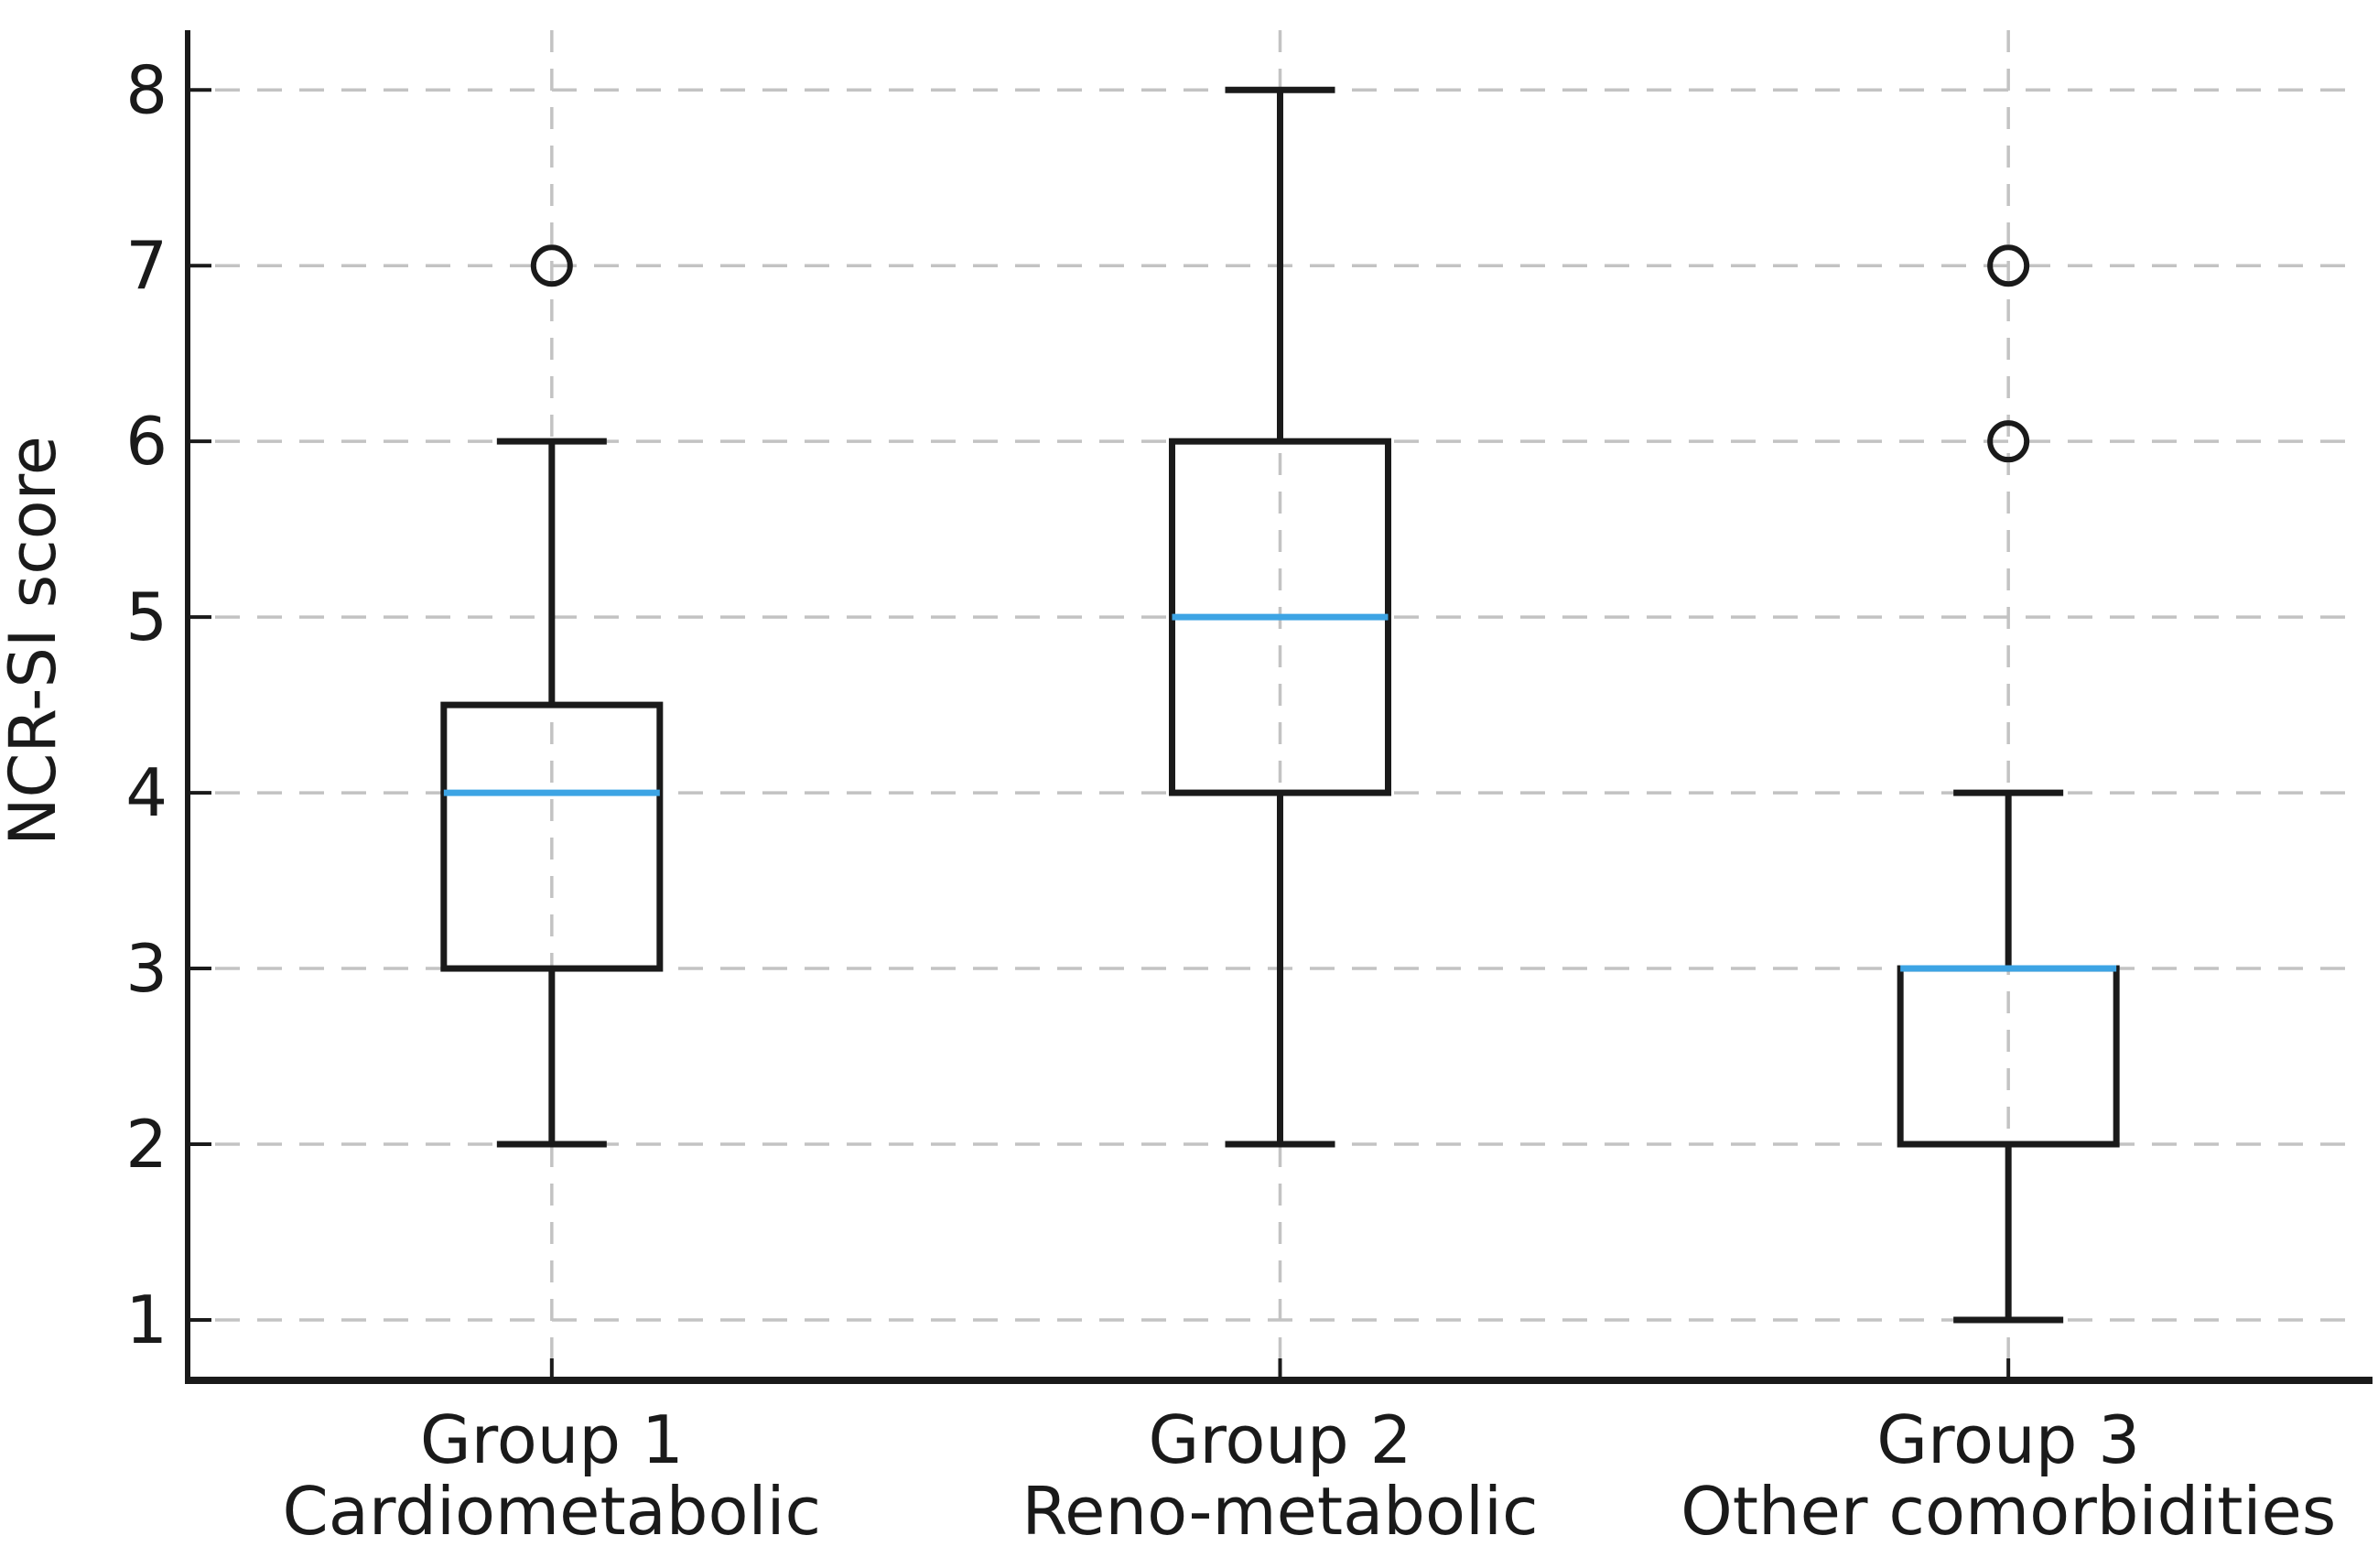 This screenshot has width=2378, height=1568. I want to click on y-tick-label: 6, so click(146, 442).